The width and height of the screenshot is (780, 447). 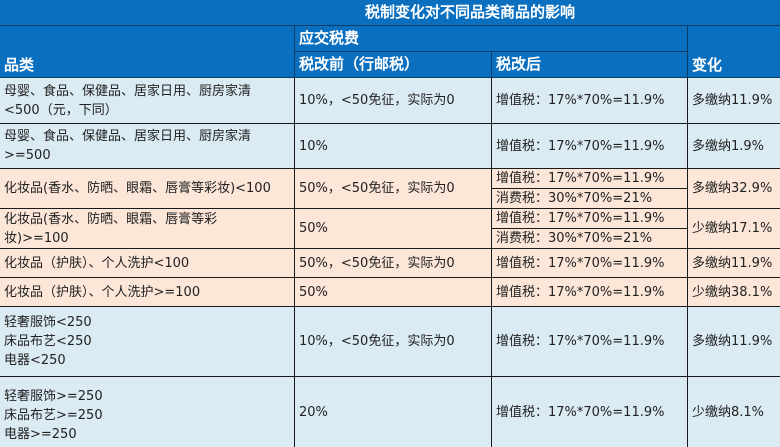 What do you see at coordinates (733, 146) in the screenshot?
I see `row-1-change: 多缴纳1.9%` at bounding box center [733, 146].